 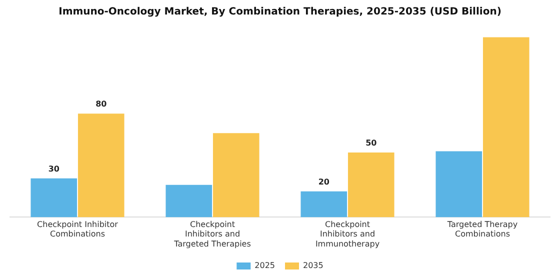 I want to click on x-tick-label: Checkpoint Inhibitors and Immunotherapy, so click(x=347, y=234).